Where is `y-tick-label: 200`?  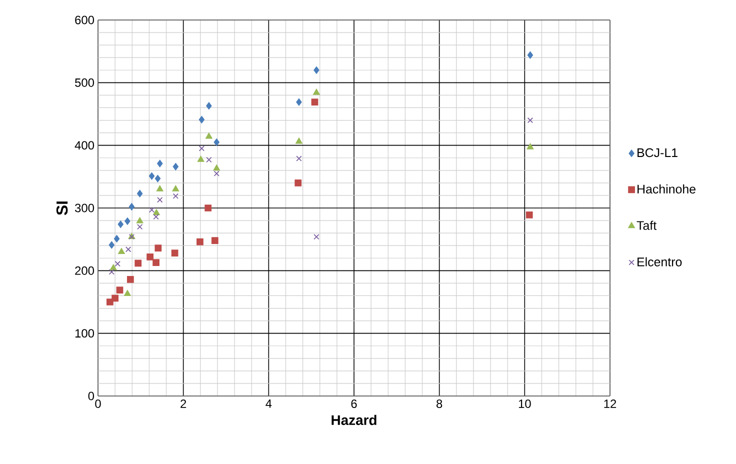 y-tick-label: 200 is located at coordinates (84, 270).